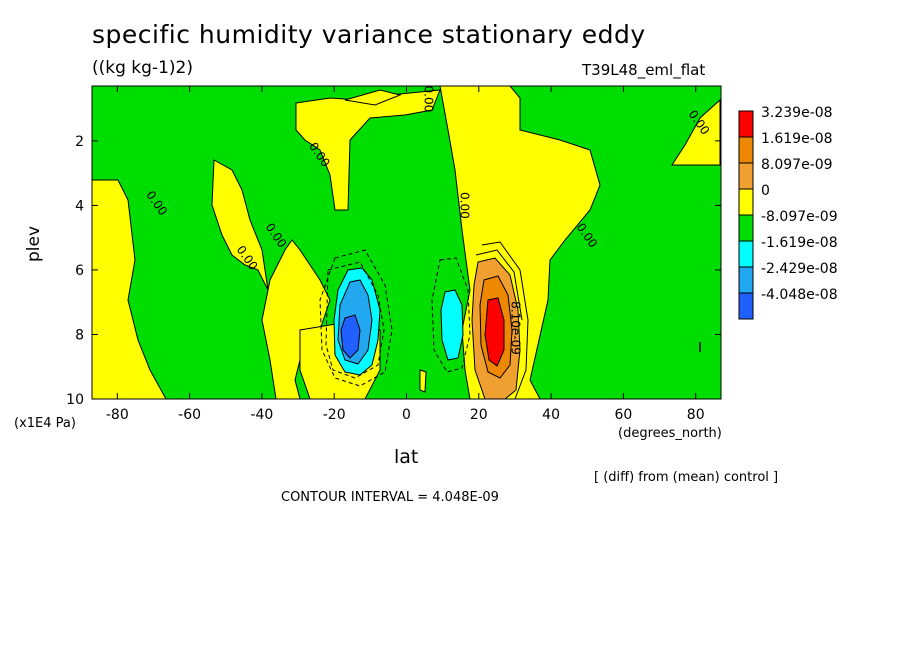 The height and width of the screenshot is (654, 904). I want to click on y-axis-unit: (x1E4 Pa), so click(45, 423).